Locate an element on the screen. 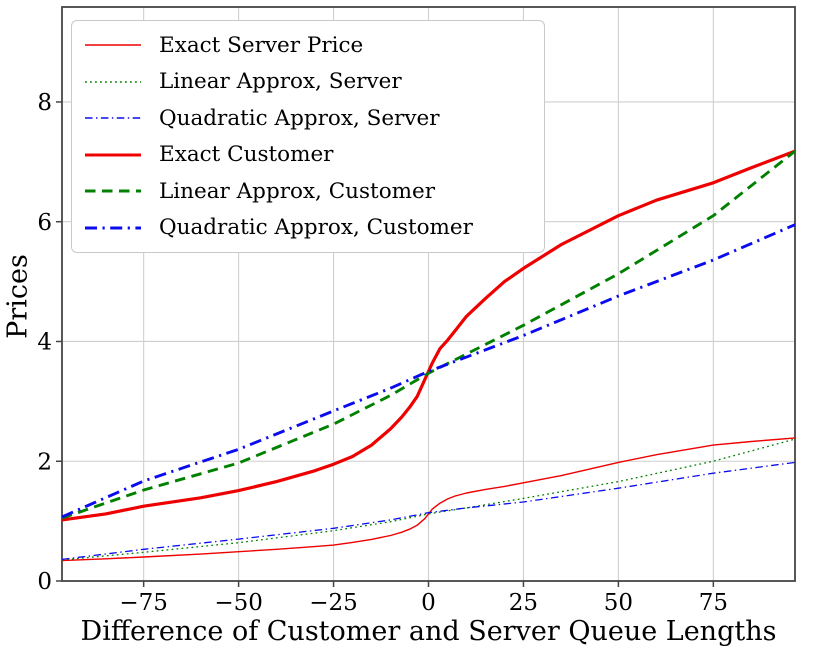 The width and height of the screenshot is (830, 657). legend-label: Quadratic Approx, Customer is located at coordinates (316, 227).